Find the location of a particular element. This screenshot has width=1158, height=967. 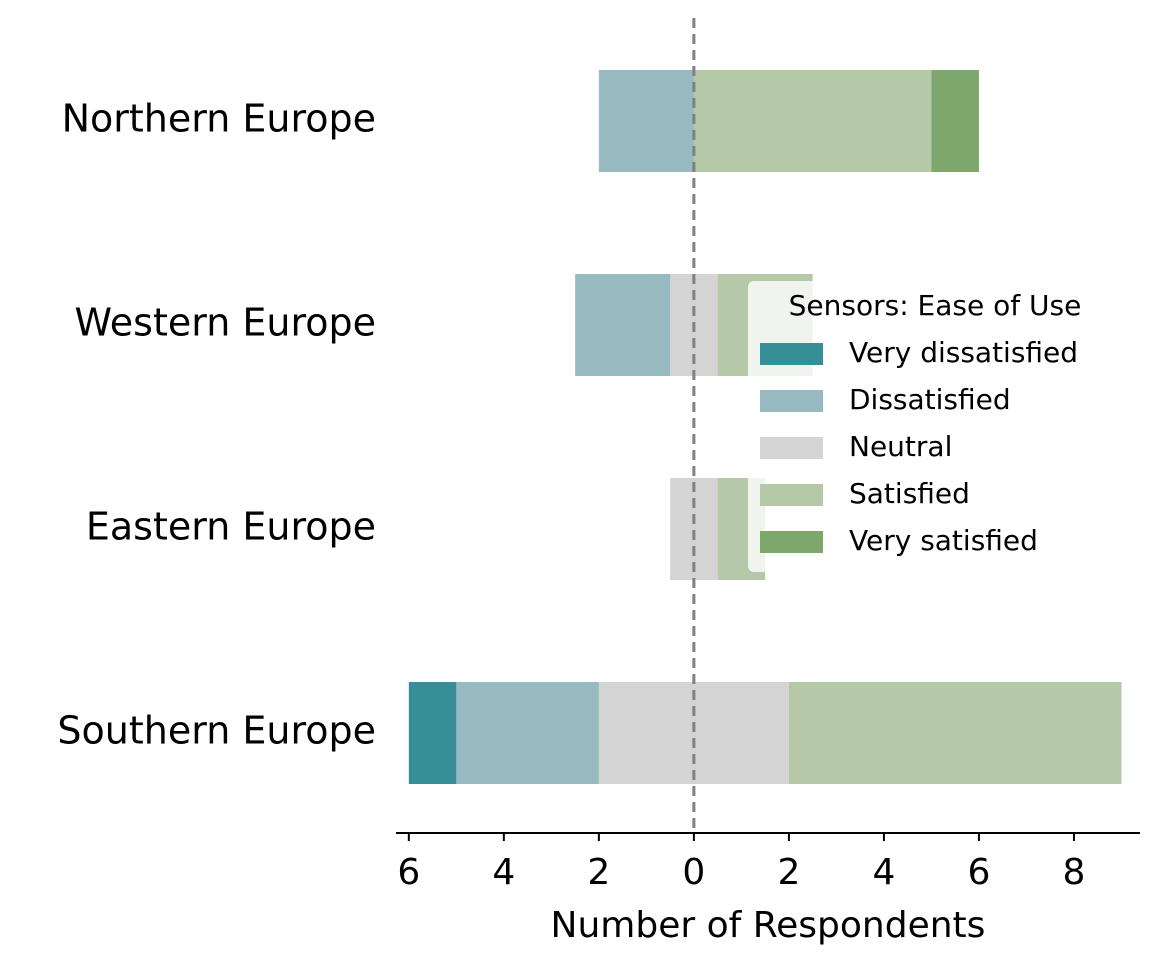

legend-title: Sensors: Ease of Use is located at coordinates (935, 305).